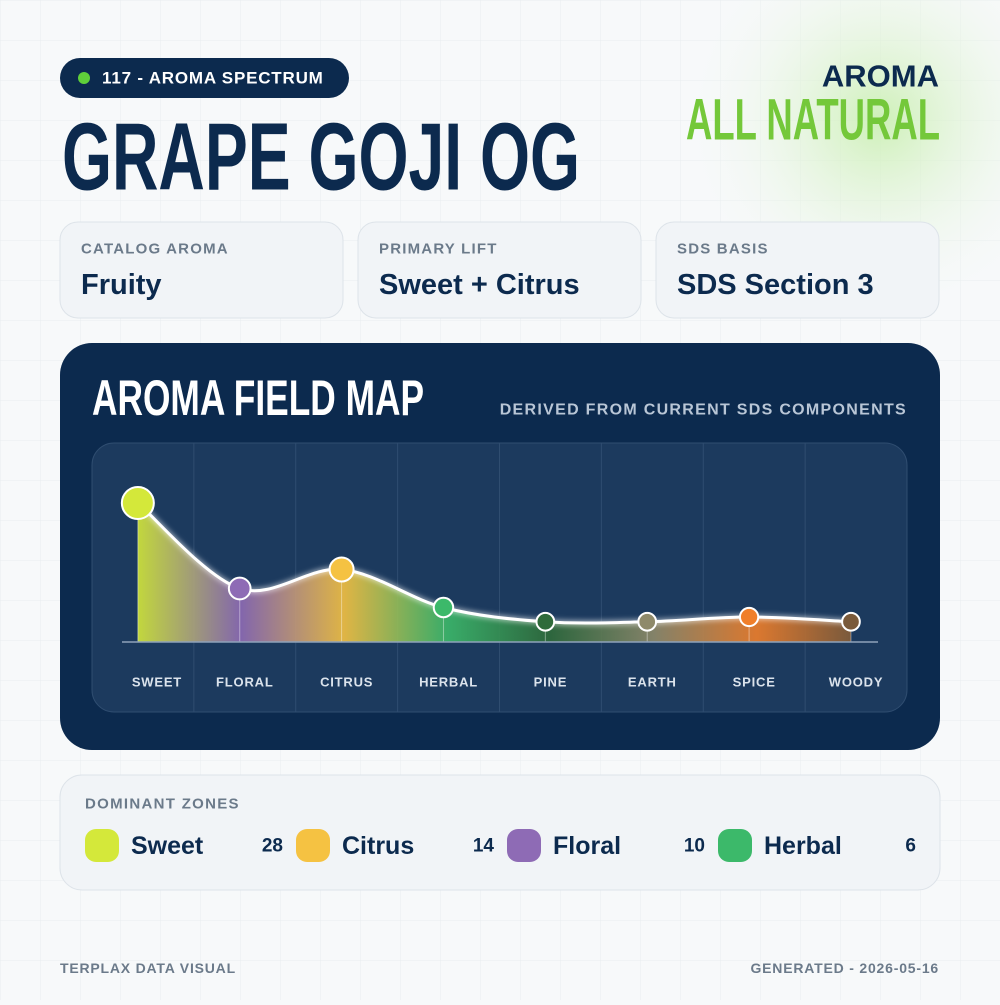  I want to click on card-label: PRIMARY LIFT, so click(438, 249).